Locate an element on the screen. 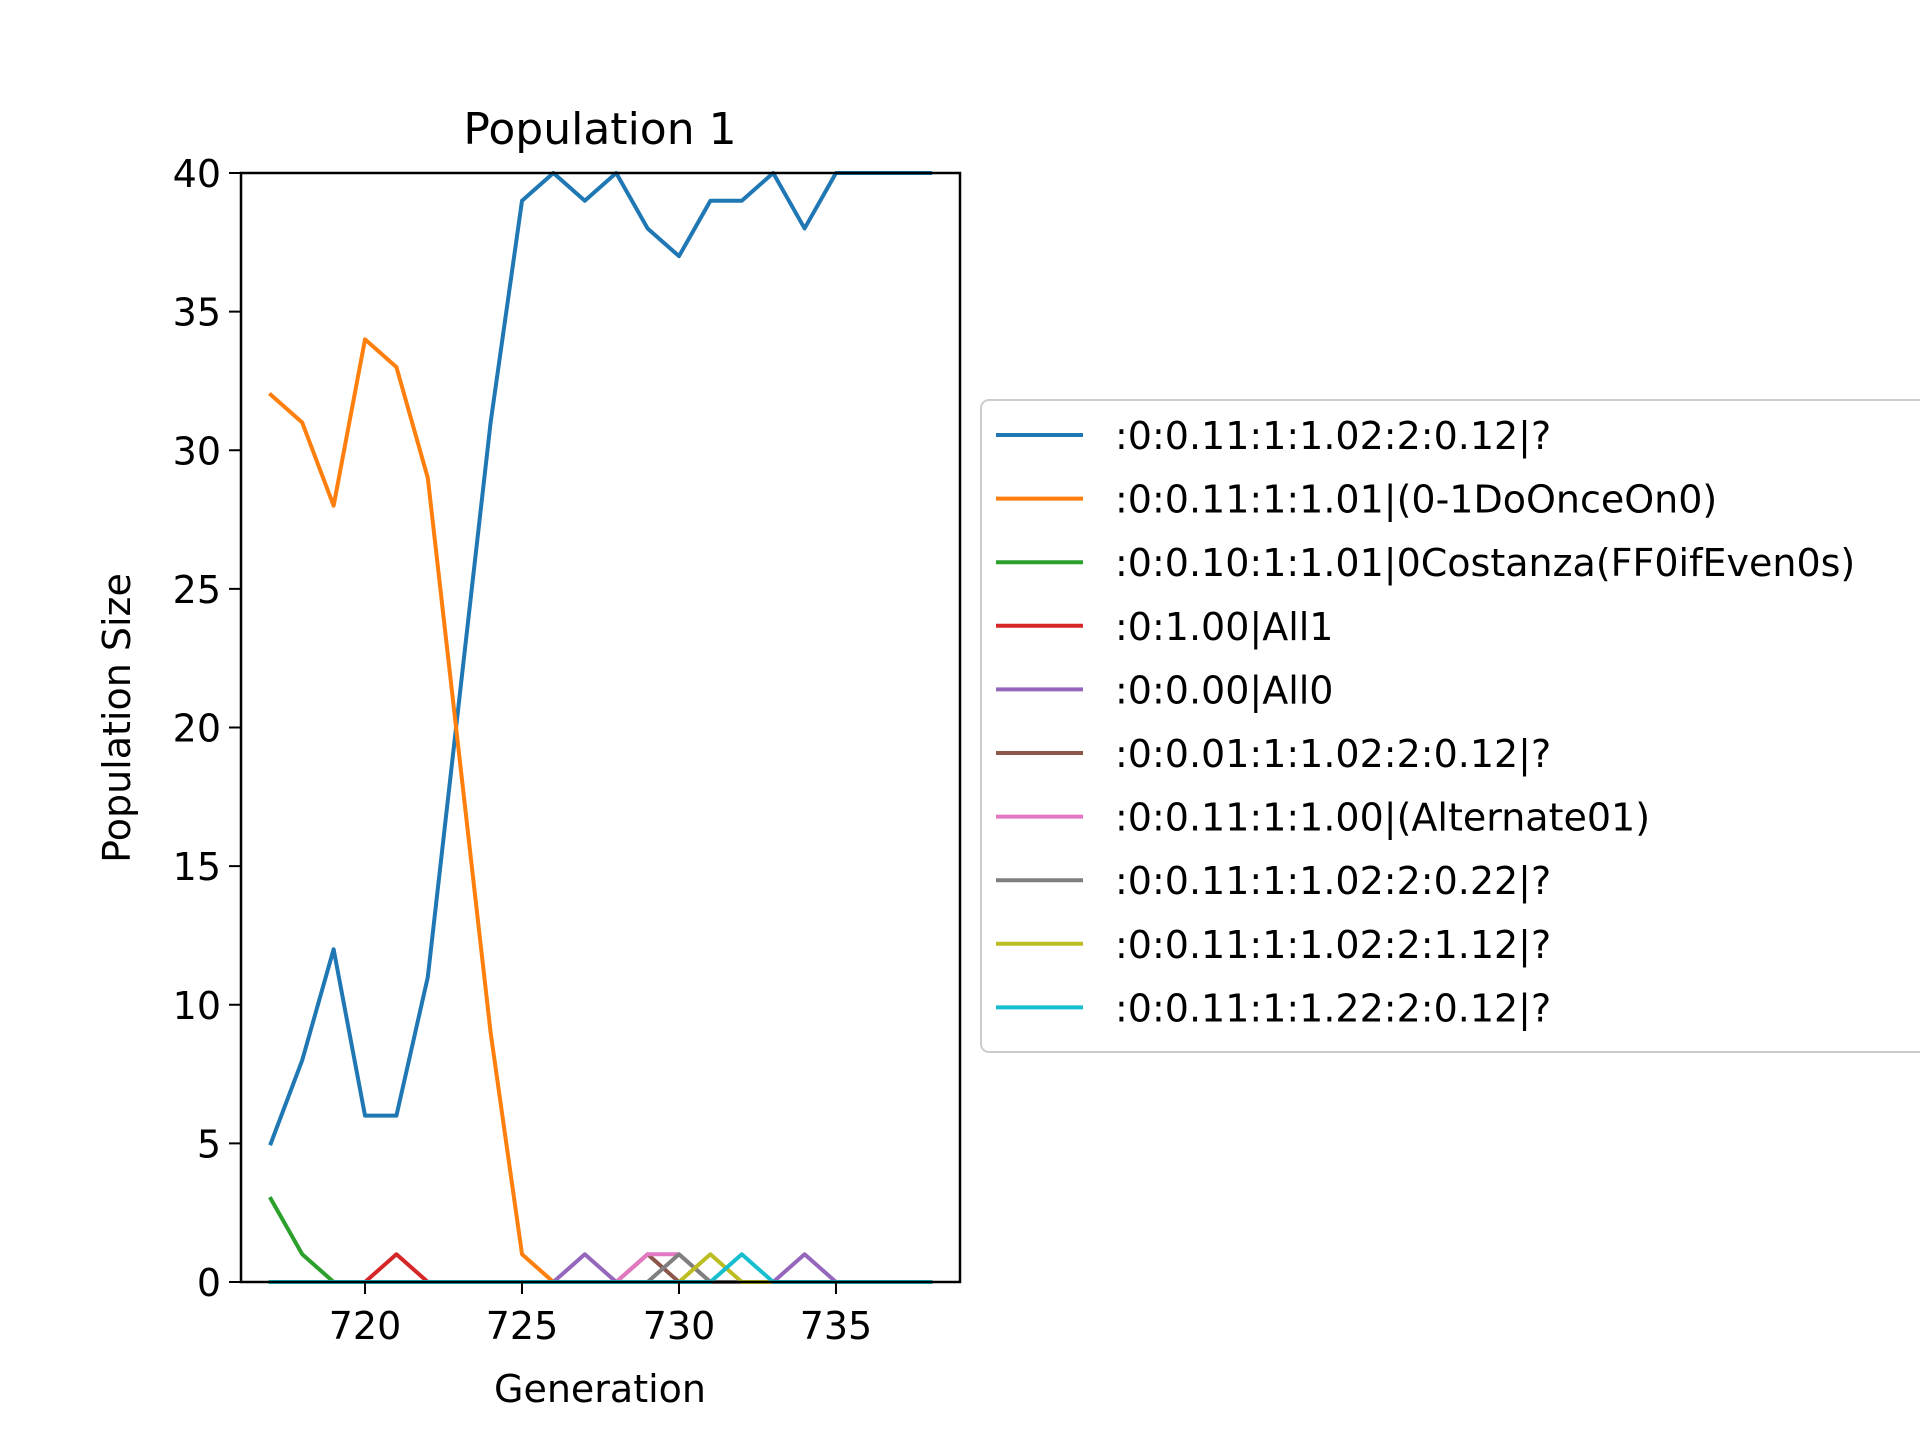  y-tick-label: 15 is located at coordinates (197, 867).